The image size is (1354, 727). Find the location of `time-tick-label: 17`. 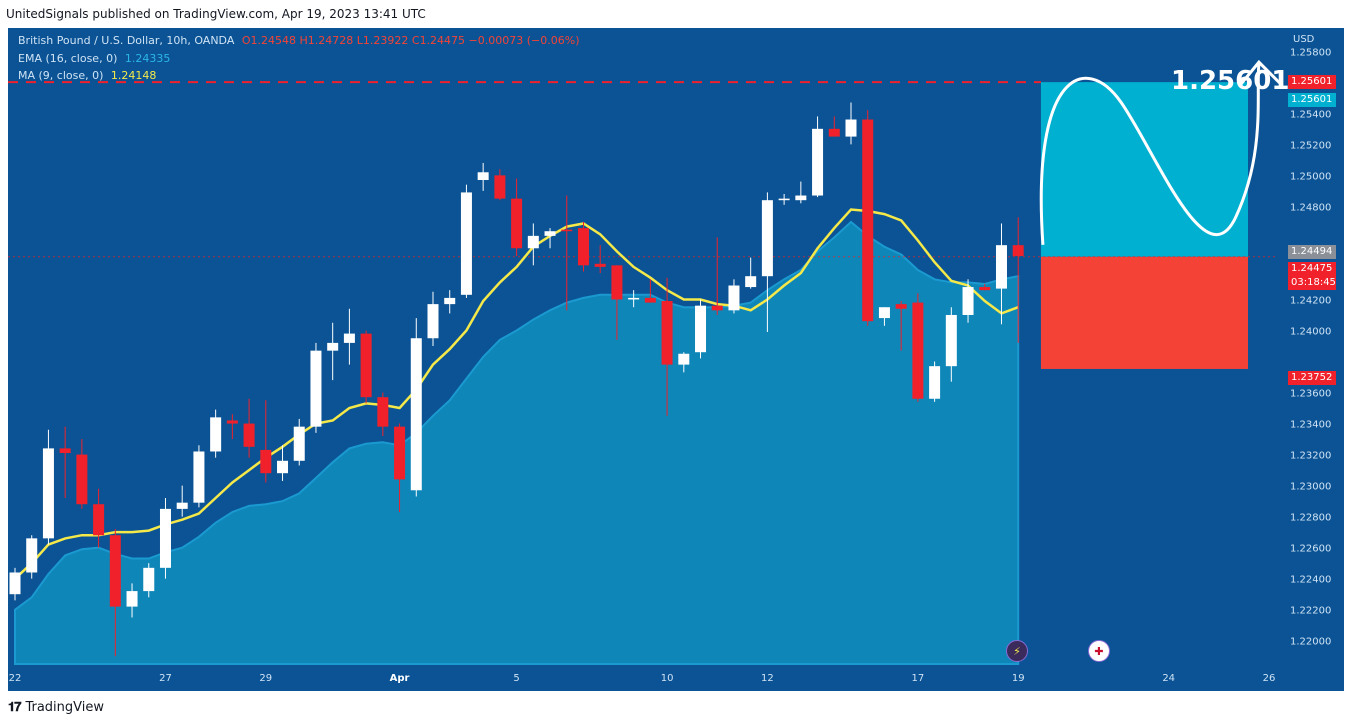

time-tick-label: 17 is located at coordinates (918, 678).